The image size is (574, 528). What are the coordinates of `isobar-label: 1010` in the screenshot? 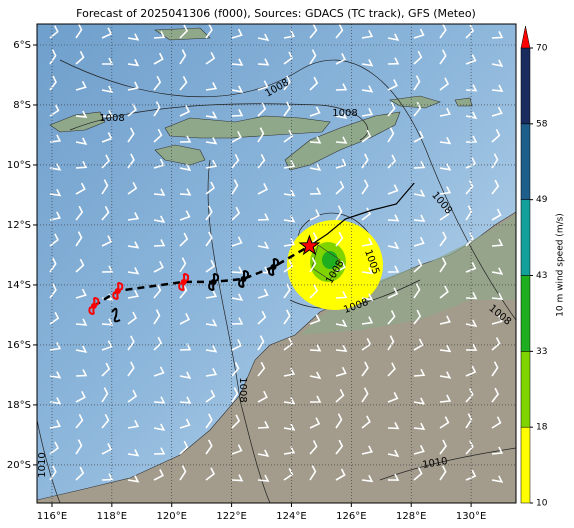 It's located at (42, 464).